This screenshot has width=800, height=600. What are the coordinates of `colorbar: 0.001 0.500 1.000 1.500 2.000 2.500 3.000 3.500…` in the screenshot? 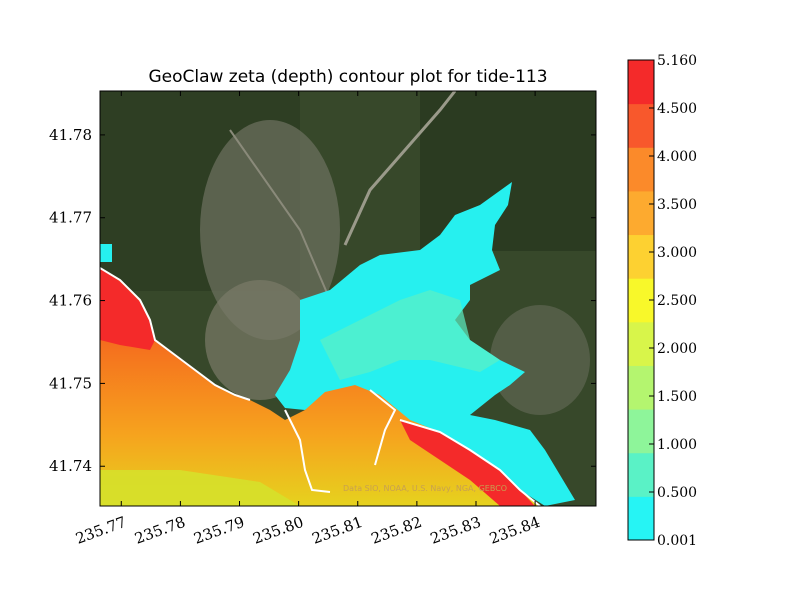 It's located at (662, 301).